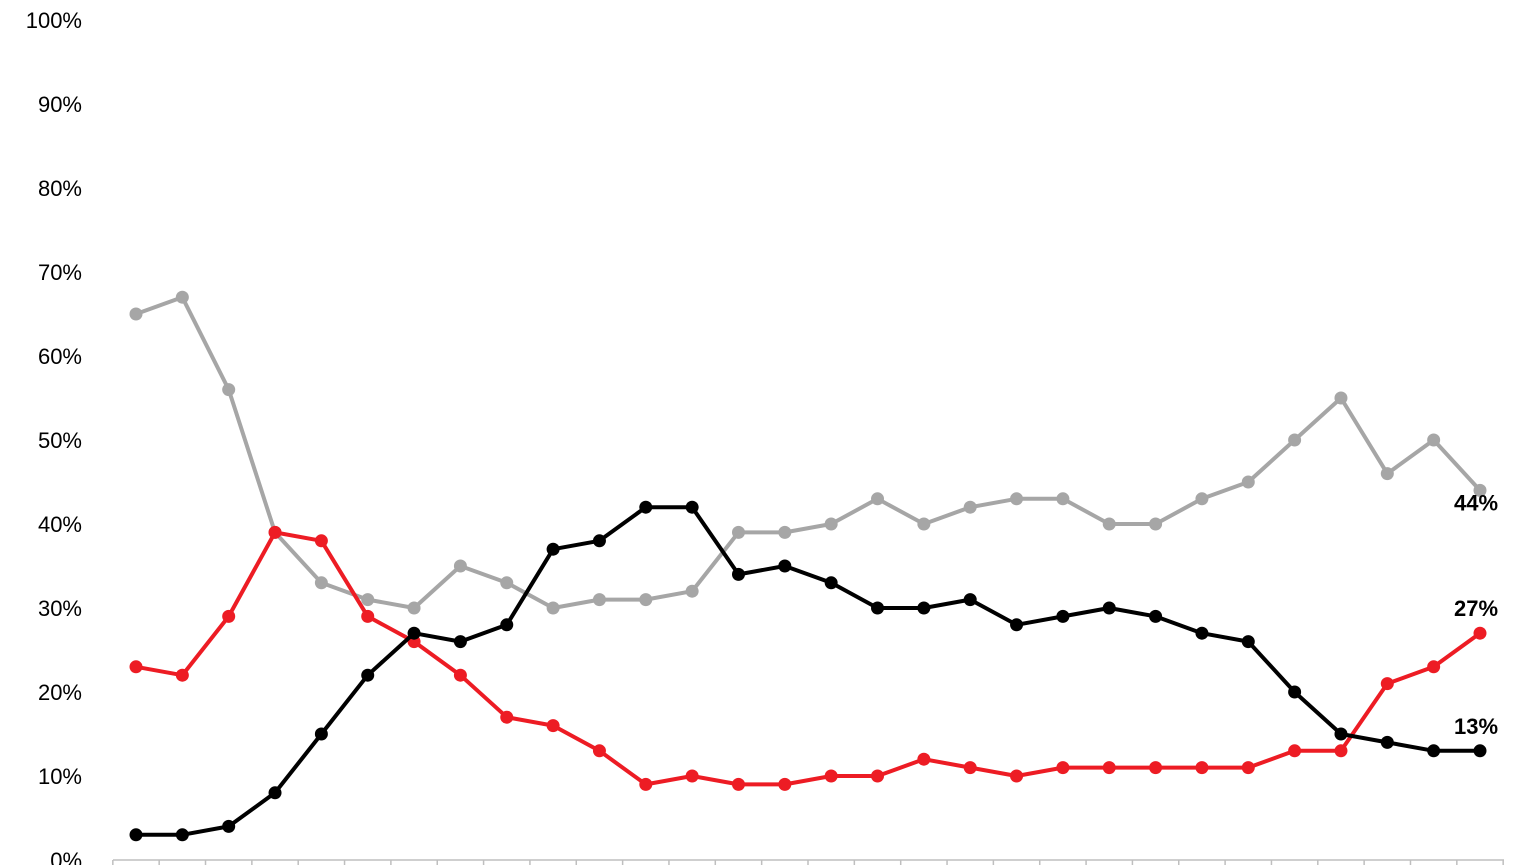  What do you see at coordinates (60, 104) in the screenshot?
I see `y-tick-label: 90%` at bounding box center [60, 104].